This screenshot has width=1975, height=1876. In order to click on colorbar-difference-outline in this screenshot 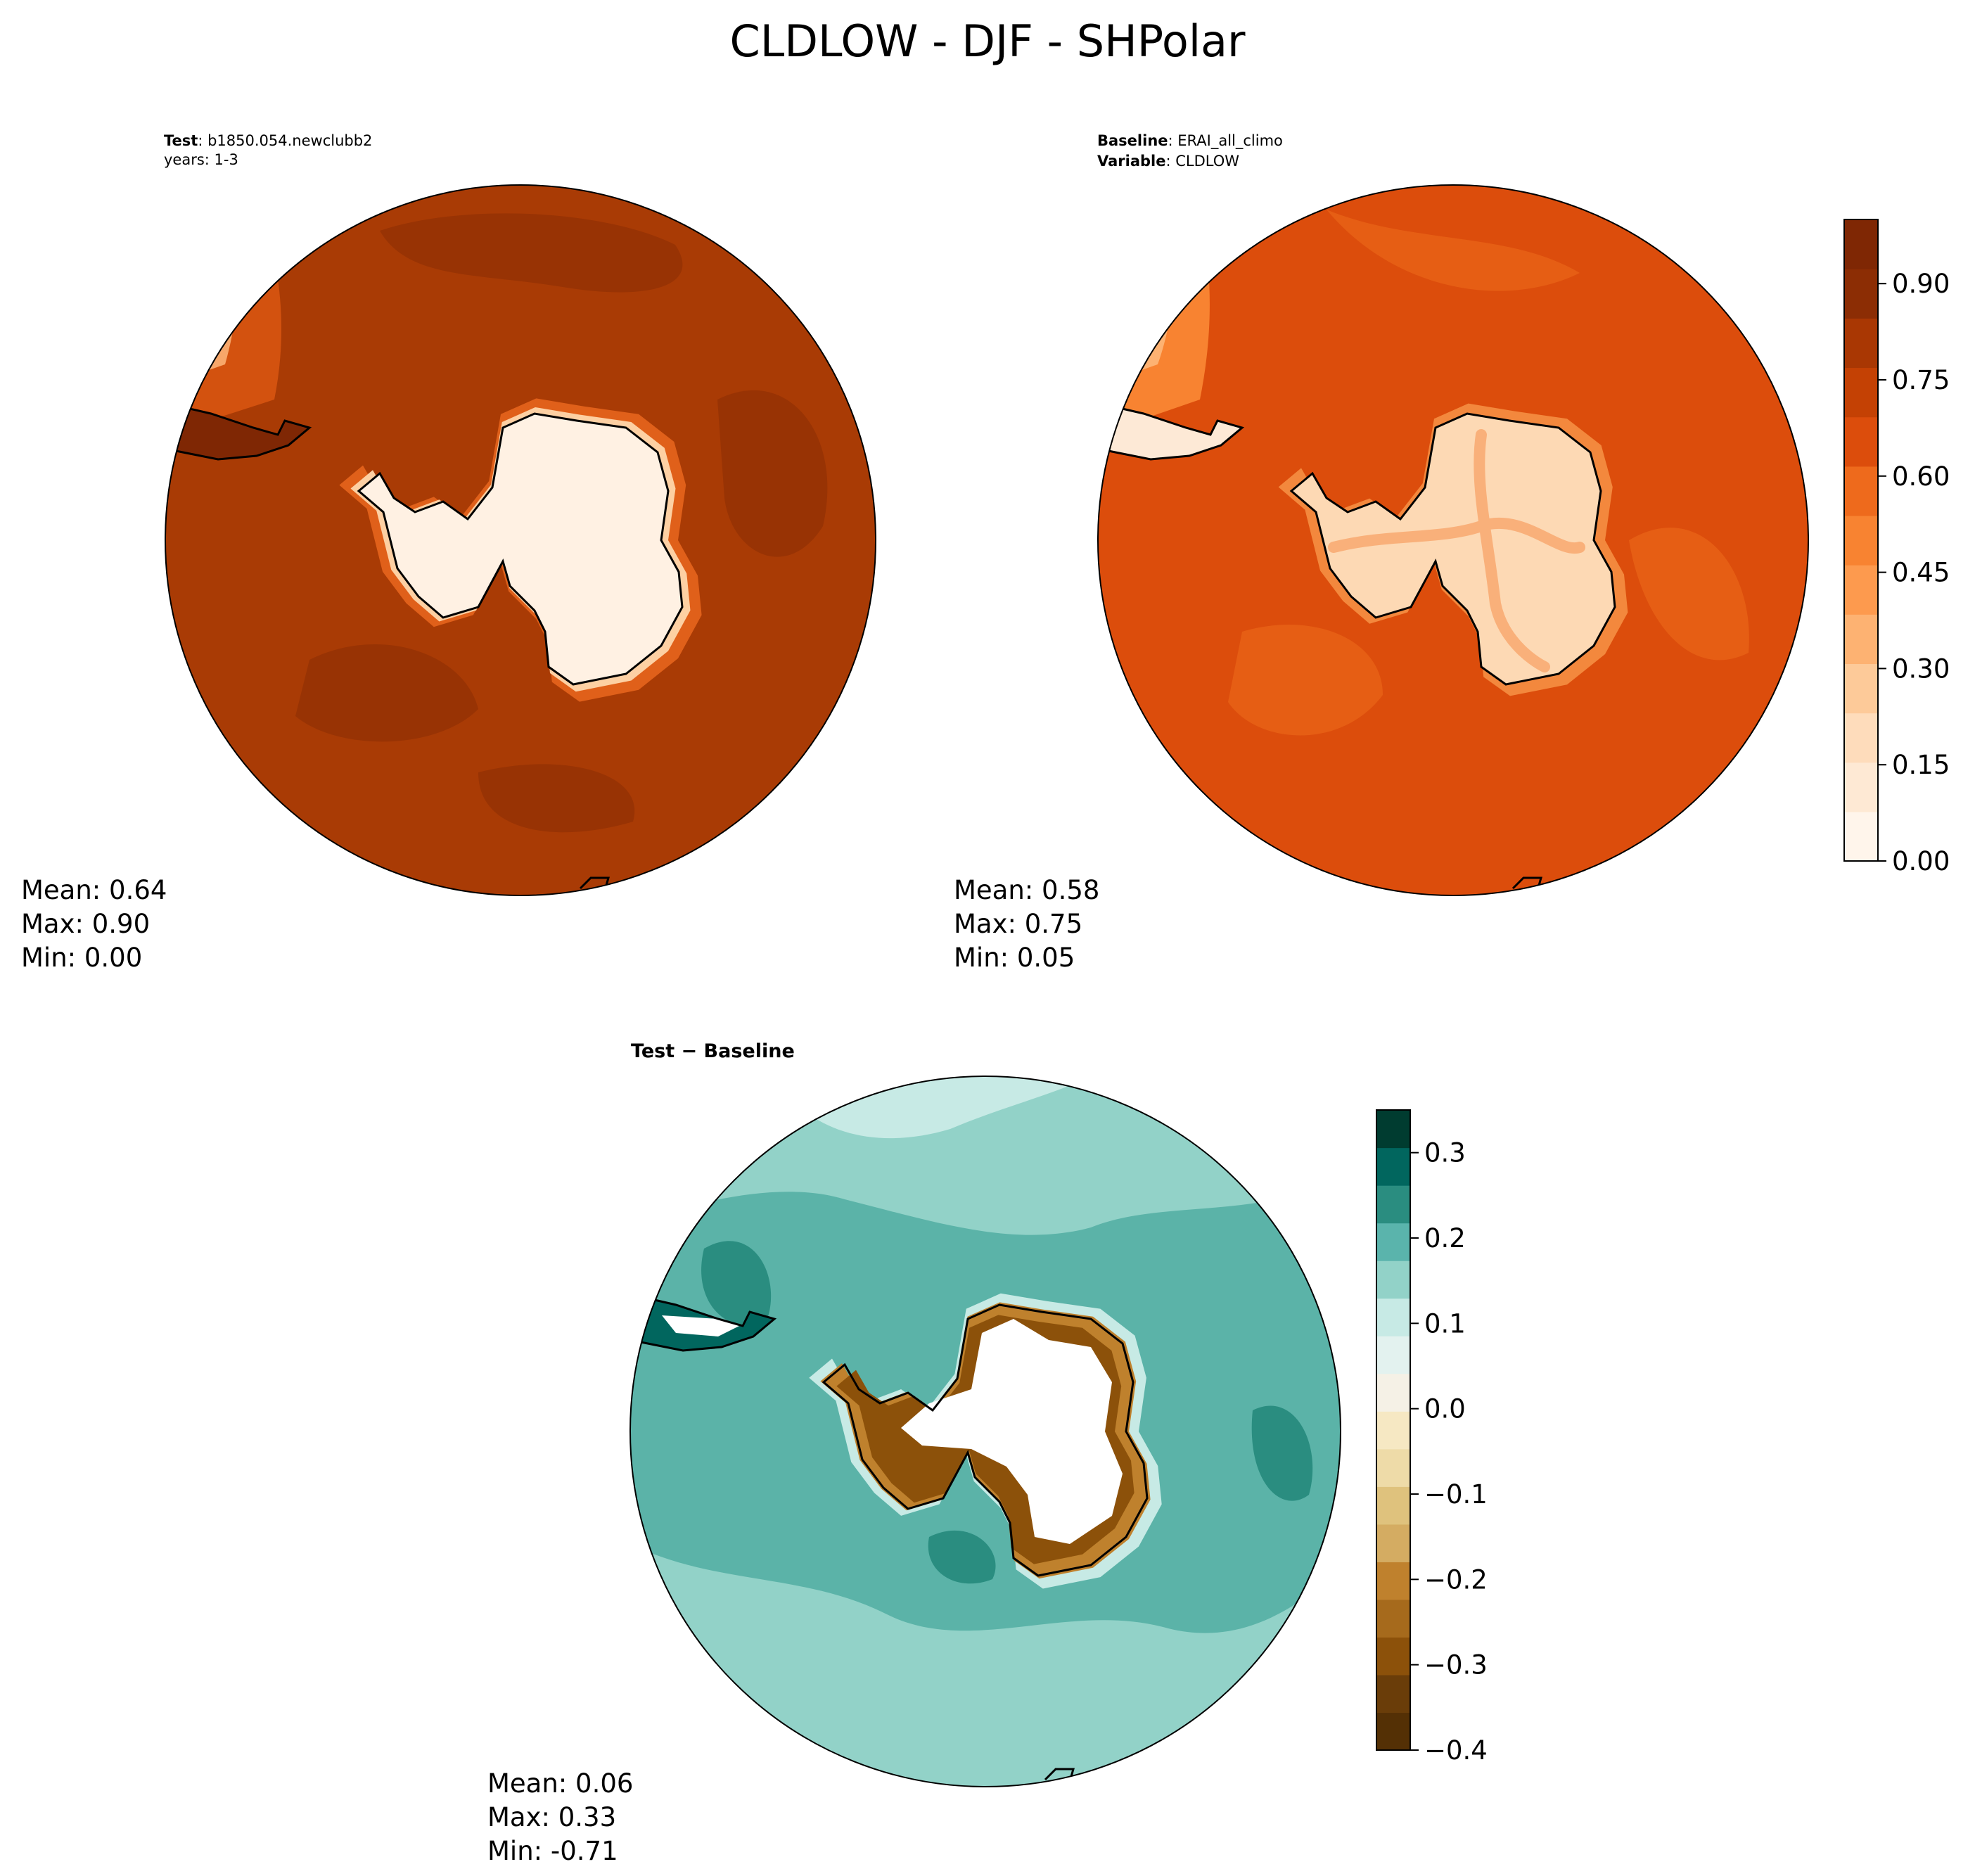, I will do `click(1393, 1430)`.